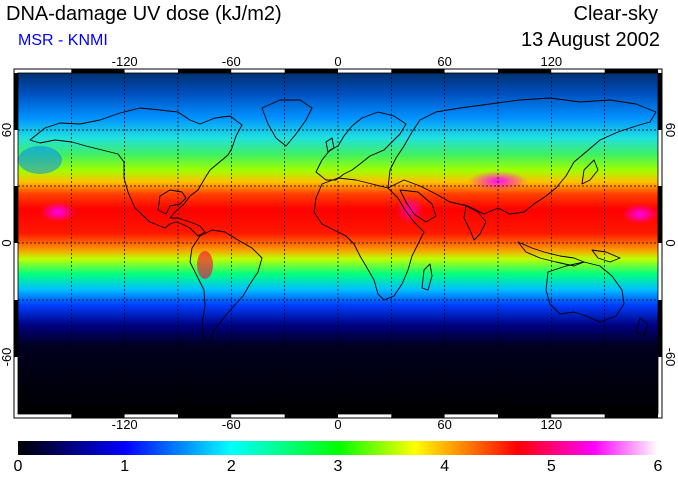 The image size is (678, 480). What do you see at coordinates (551, 61) in the screenshot?
I see `lon-tick-top: 120` at bounding box center [551, 61].